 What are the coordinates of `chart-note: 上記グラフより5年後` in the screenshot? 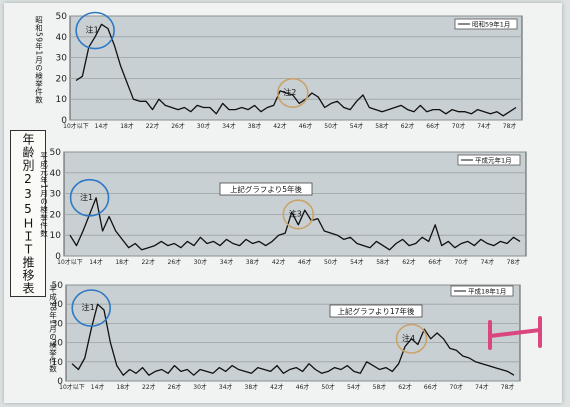 It's located at (266, 189).